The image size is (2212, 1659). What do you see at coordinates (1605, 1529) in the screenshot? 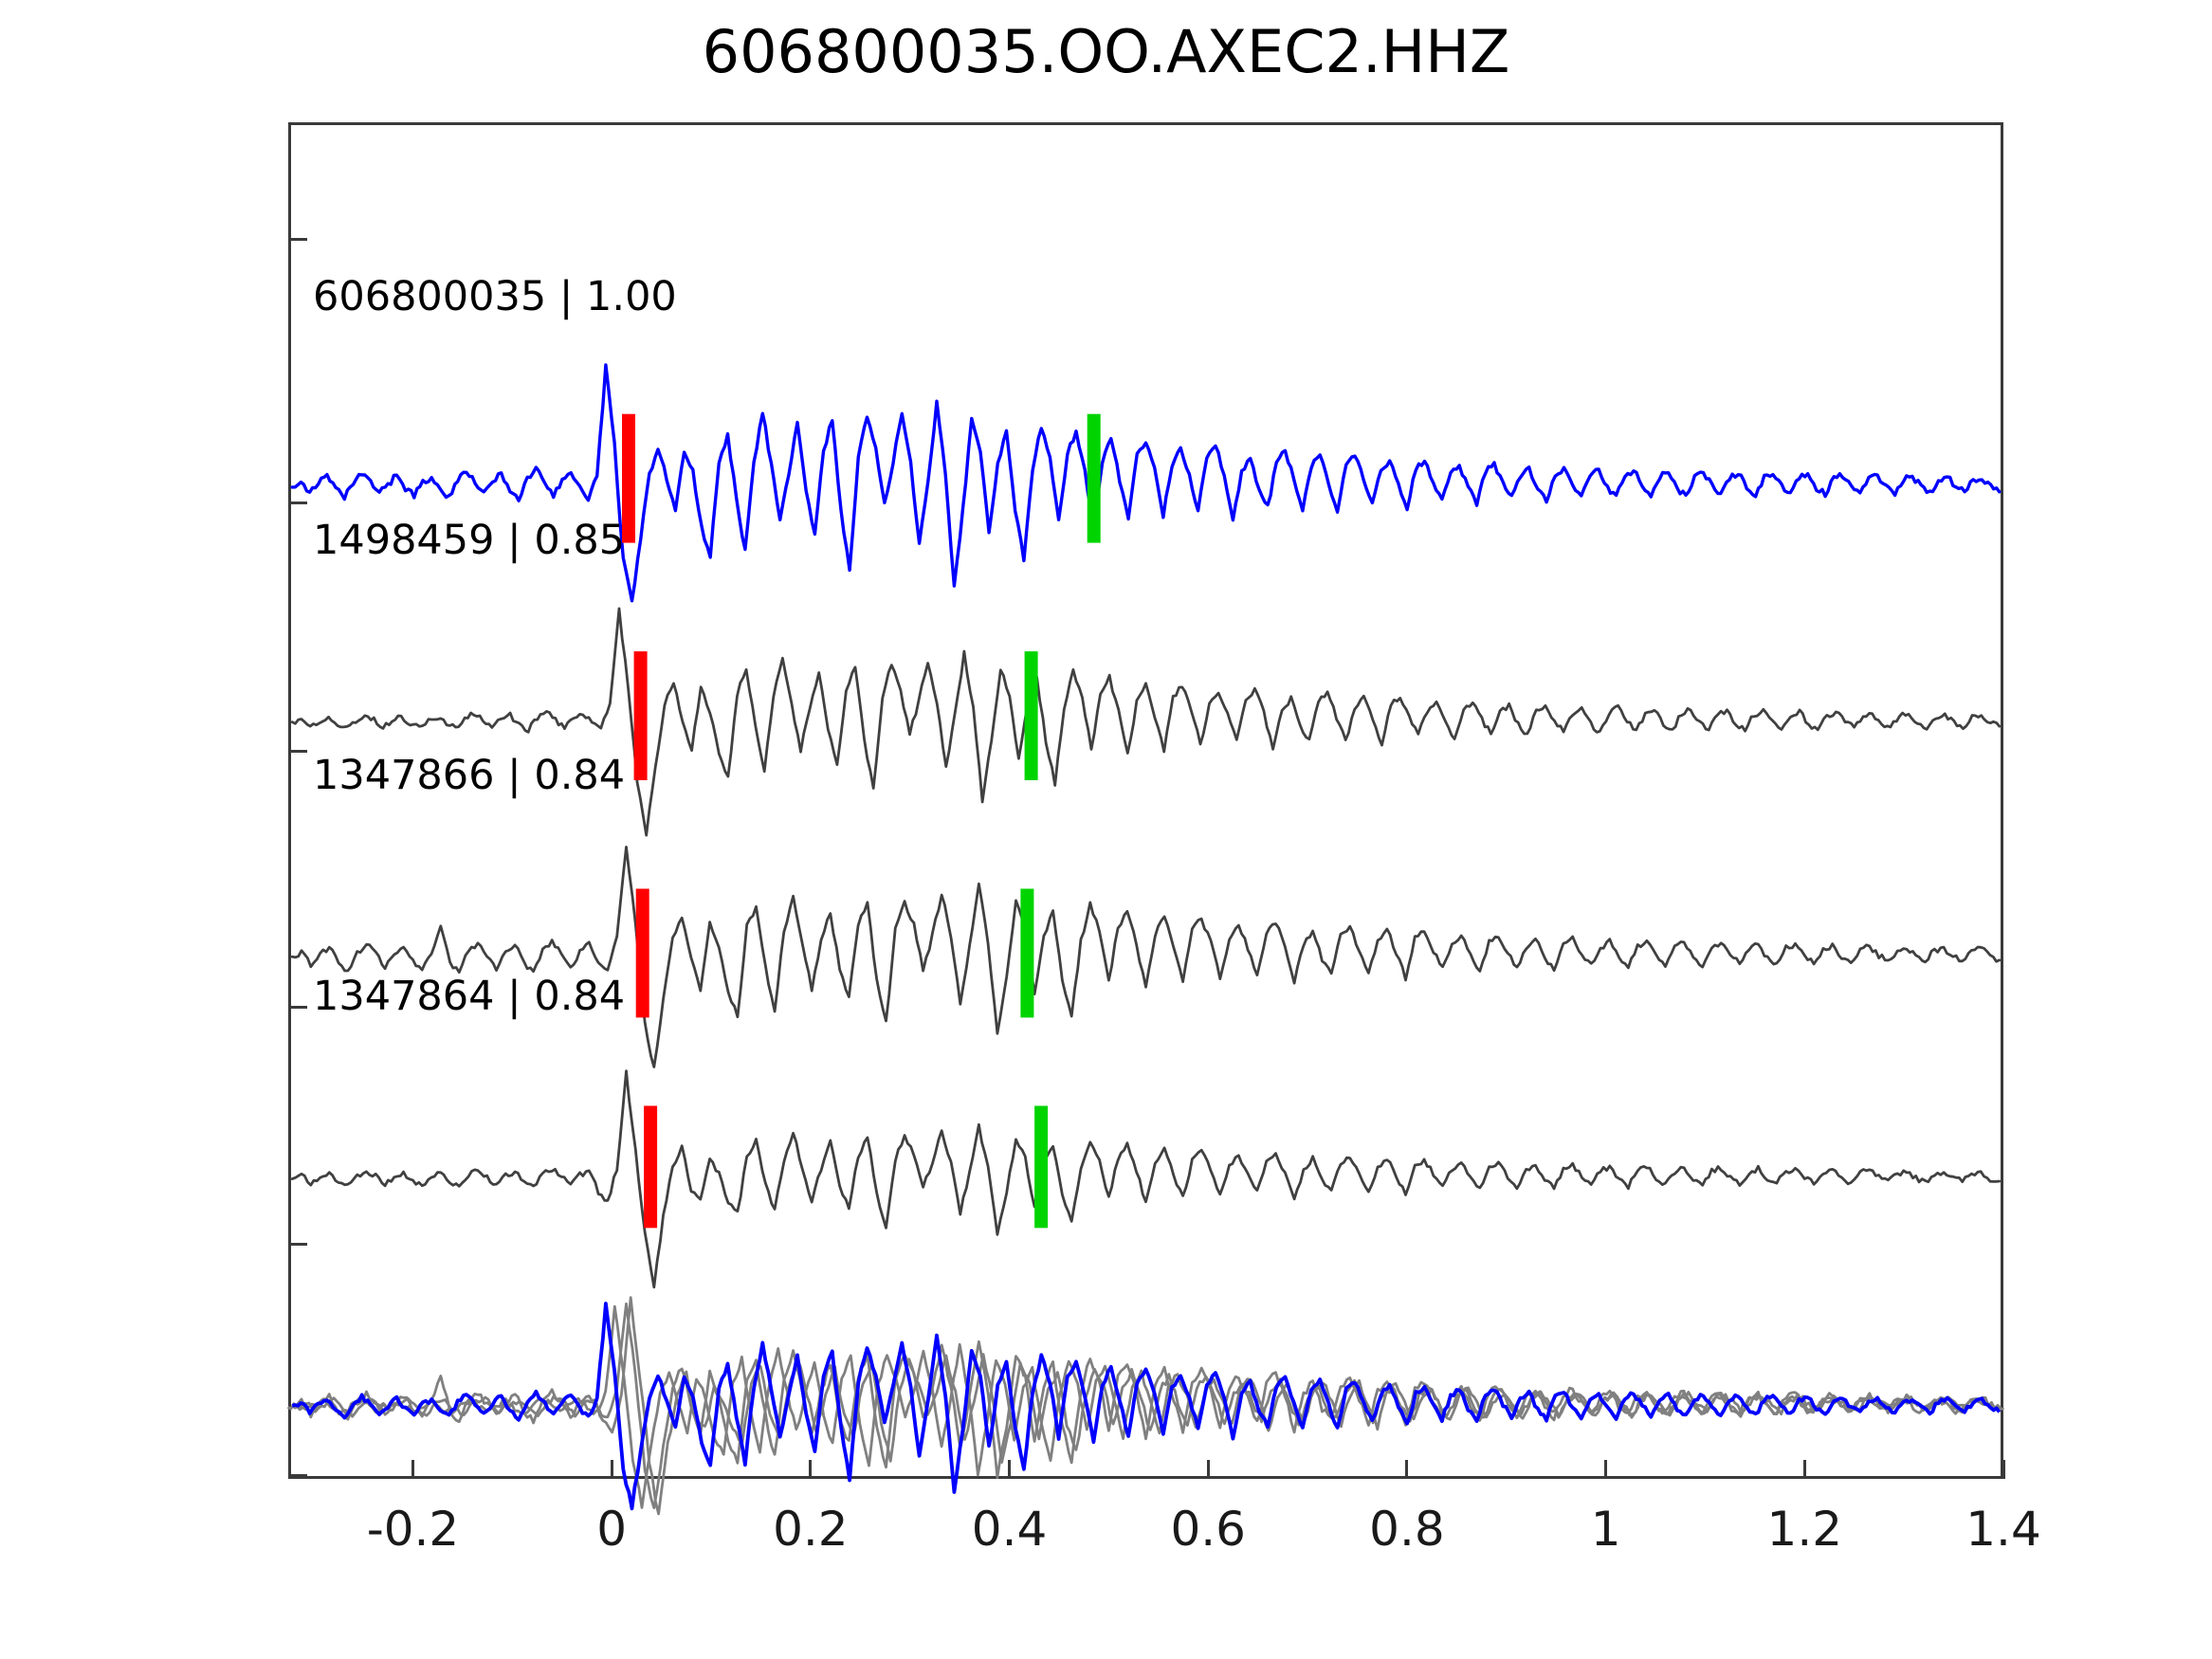
I see `x-tick-label: 1` at bounding box center [1605, 1529].